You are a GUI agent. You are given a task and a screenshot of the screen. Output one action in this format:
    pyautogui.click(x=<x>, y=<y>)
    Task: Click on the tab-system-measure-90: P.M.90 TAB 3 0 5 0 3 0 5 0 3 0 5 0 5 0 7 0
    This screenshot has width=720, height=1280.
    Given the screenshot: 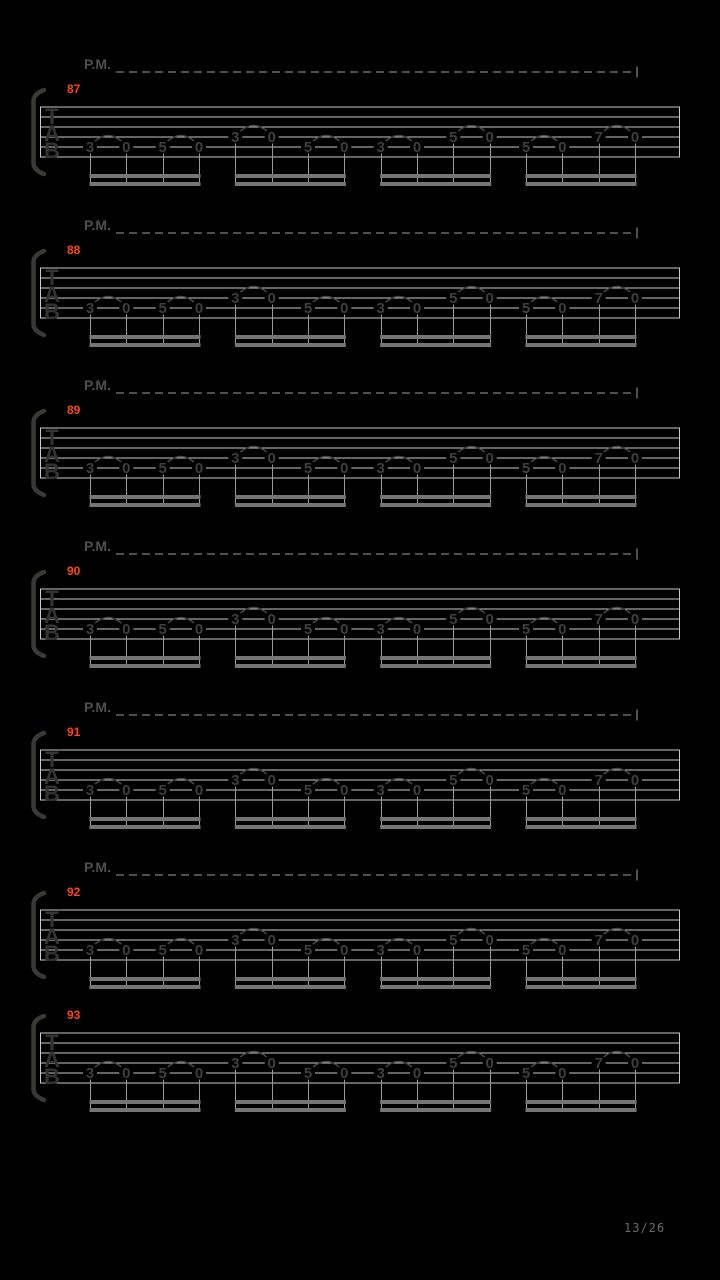 What is the action you would take?
    pyautogui.click(x=360, y=604)
    